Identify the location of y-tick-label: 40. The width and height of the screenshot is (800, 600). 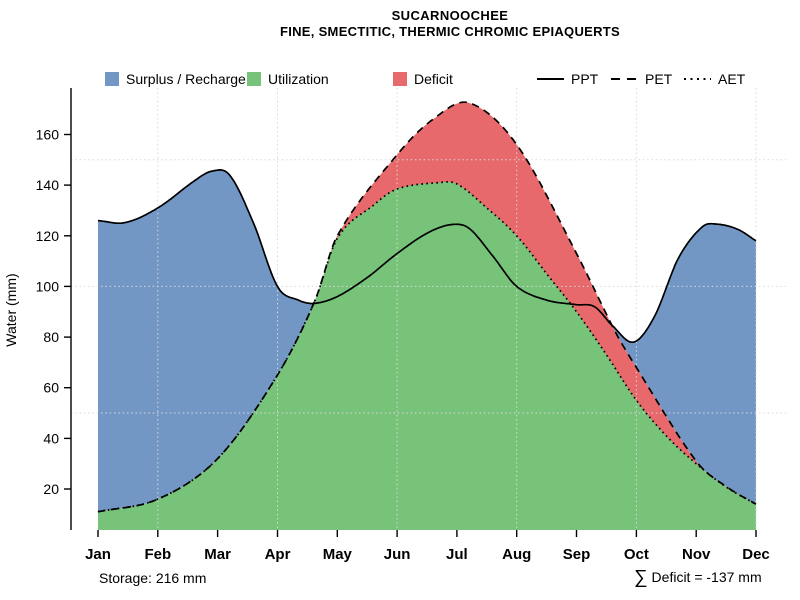
(51, 438).